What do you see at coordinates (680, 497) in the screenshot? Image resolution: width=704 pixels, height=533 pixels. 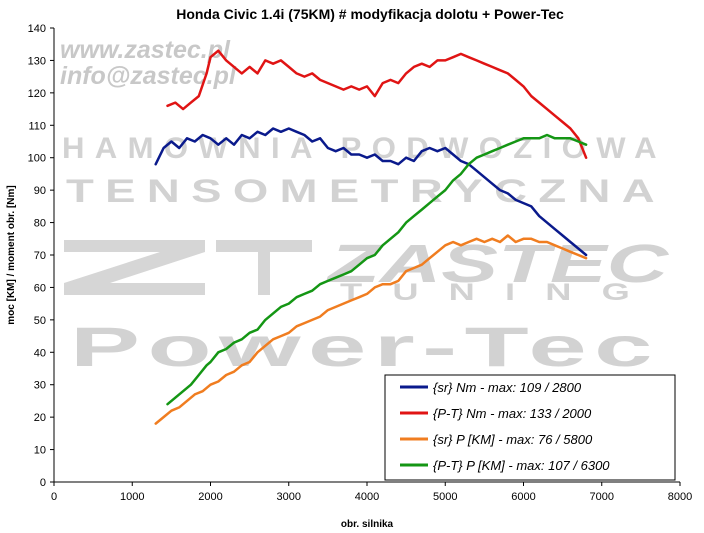 I see `x-tick-label: 8000` at bounding box center [680, 497].